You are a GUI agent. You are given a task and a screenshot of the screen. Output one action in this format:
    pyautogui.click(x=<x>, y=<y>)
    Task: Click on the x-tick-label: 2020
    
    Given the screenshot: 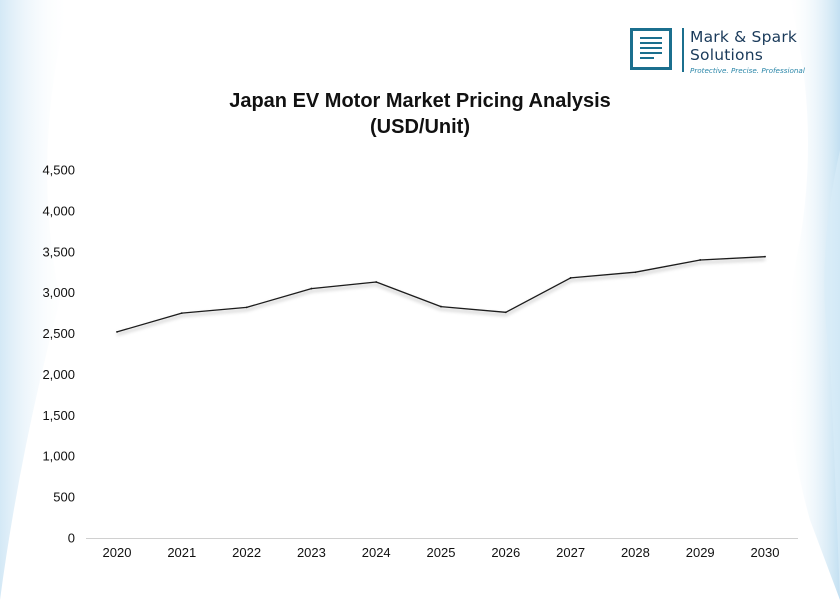 What is the action you would take?
    pyautogui.click(x=117, y=552)
    